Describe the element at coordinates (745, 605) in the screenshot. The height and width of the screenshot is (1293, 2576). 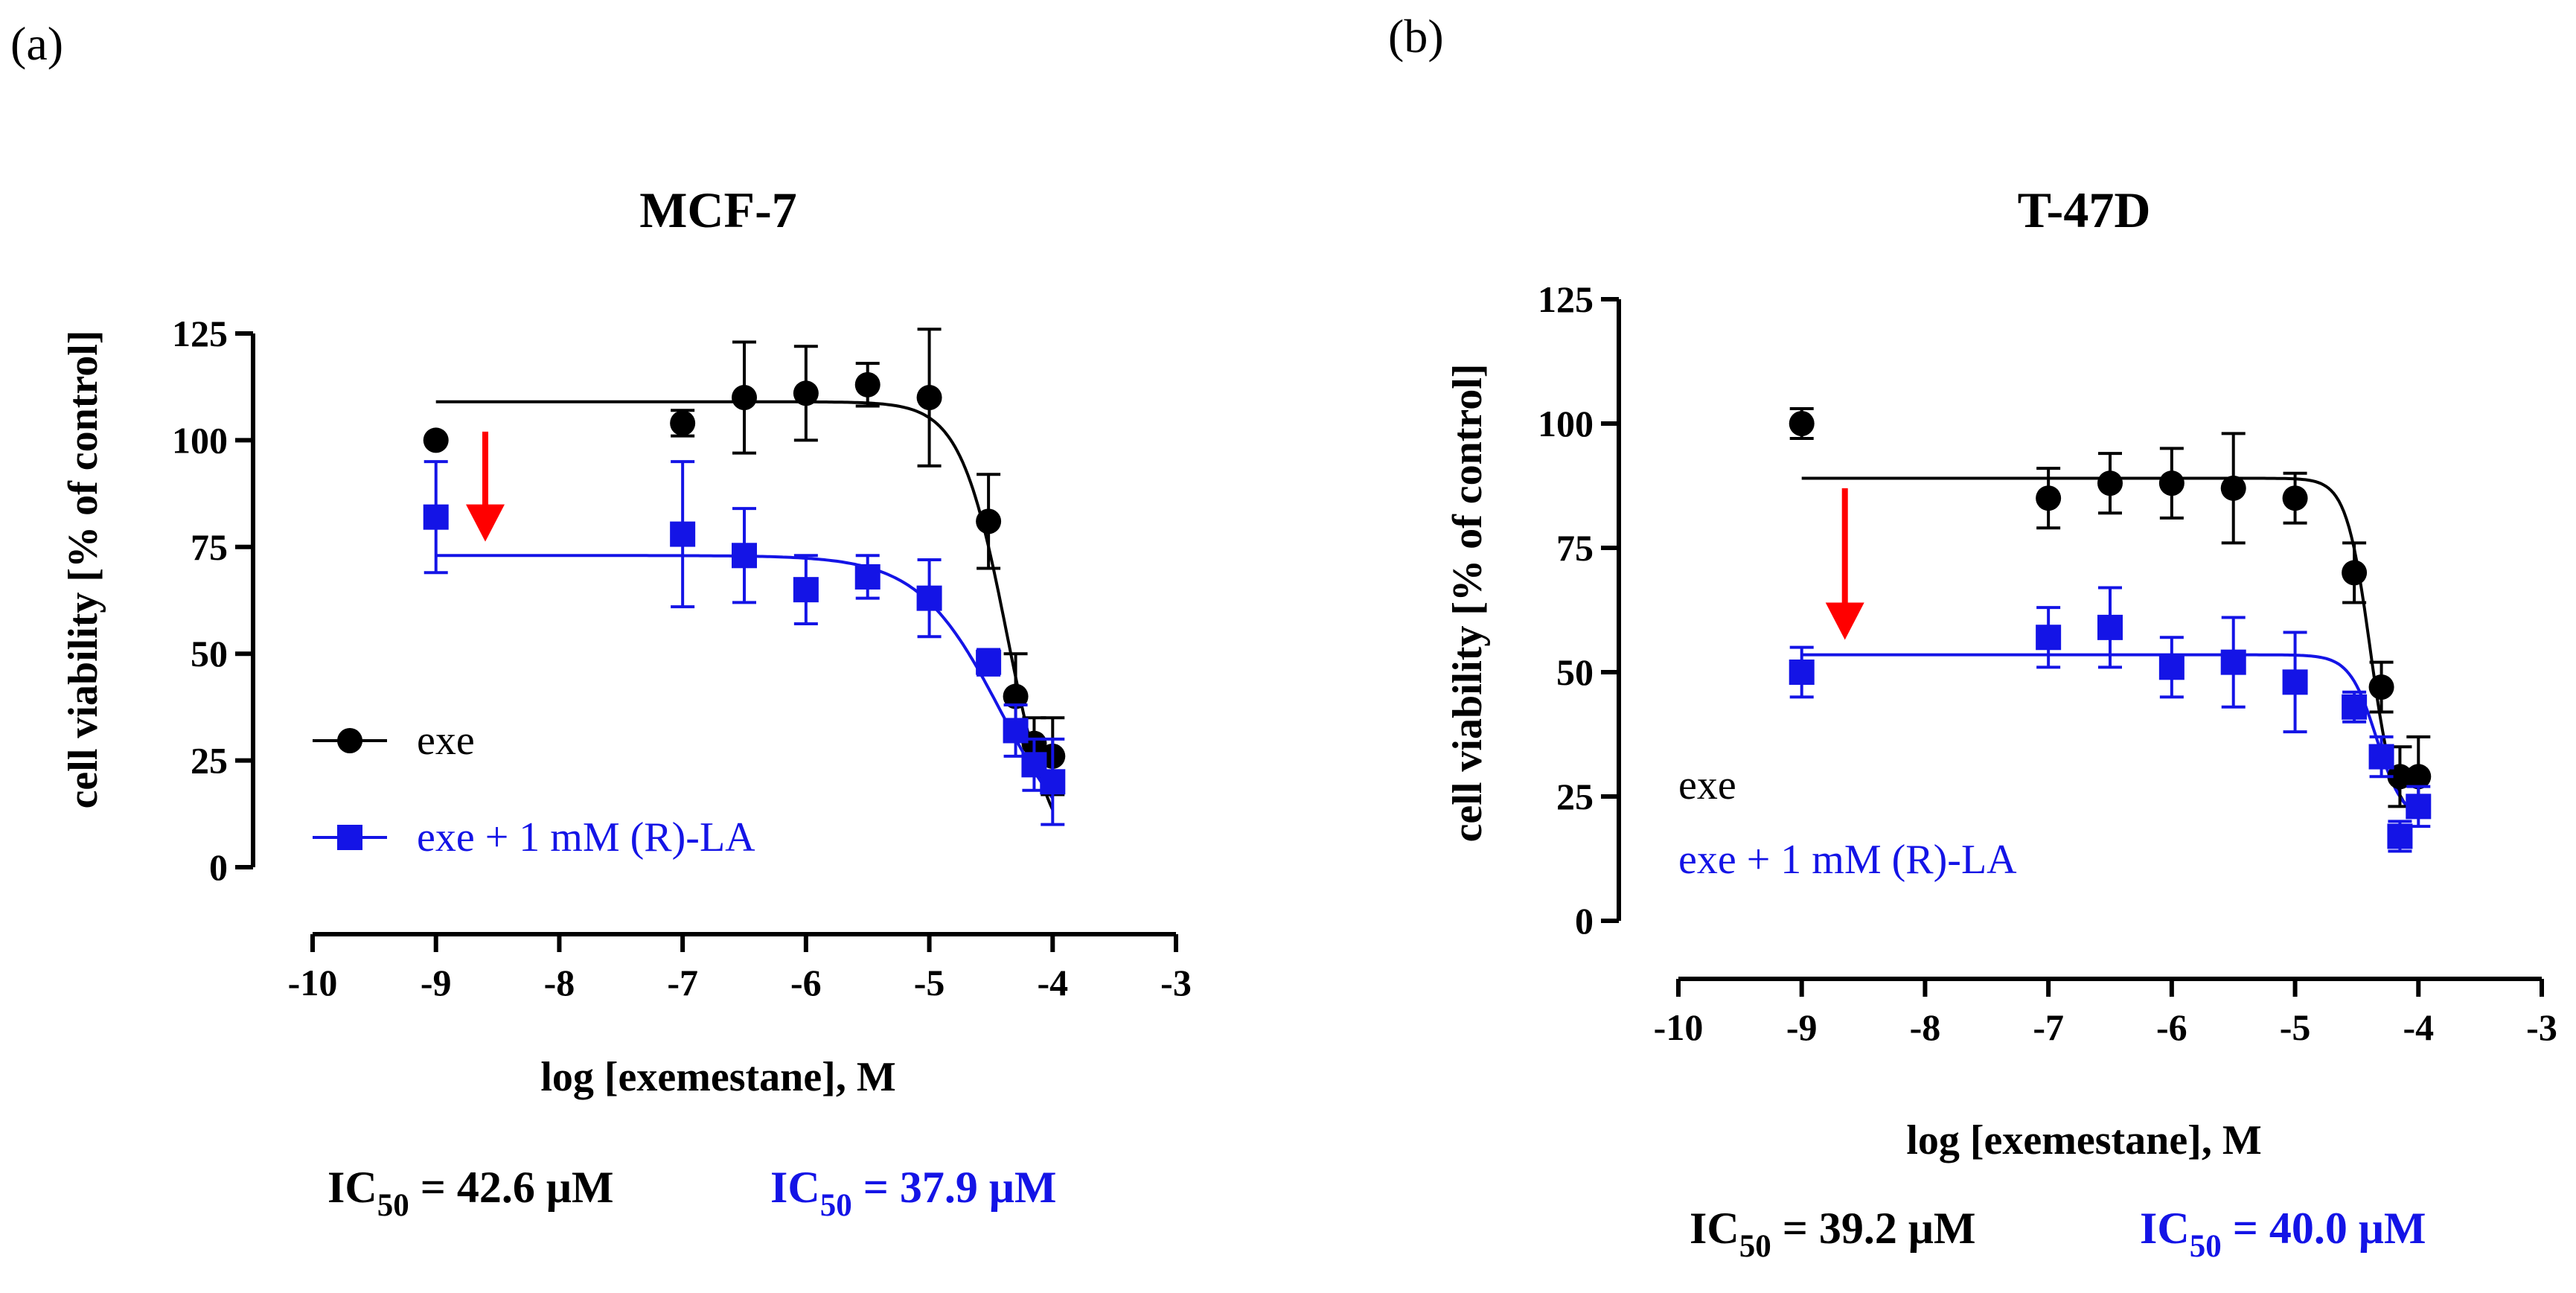
I see `fit-curve-exe` at that location.